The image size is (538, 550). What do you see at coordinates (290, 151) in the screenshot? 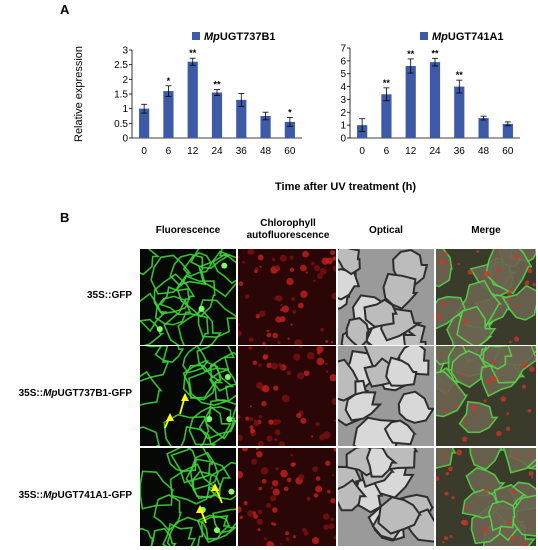
I see `x-tick-label: 60` at bounding box center [290, 151].